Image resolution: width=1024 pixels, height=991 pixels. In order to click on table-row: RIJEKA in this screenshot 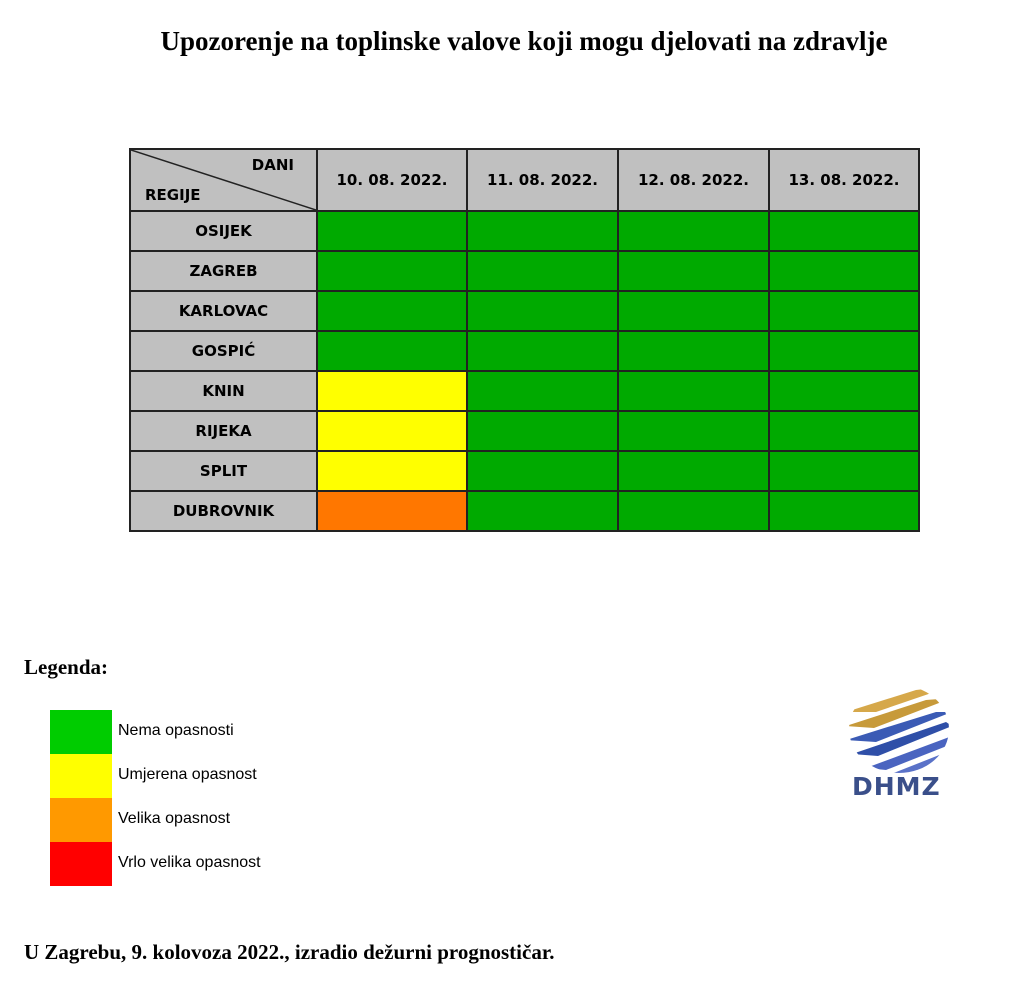, I will do `click(524, 431)`.